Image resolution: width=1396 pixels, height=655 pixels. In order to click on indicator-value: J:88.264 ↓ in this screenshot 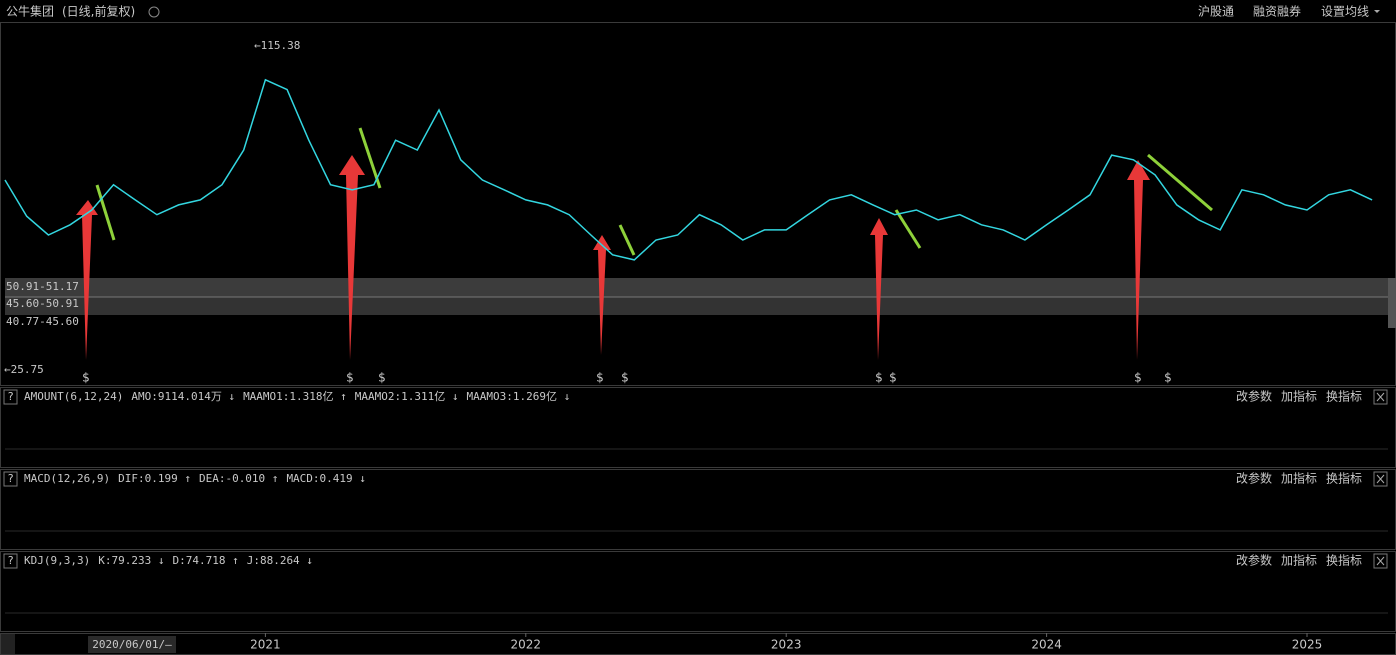, I will do `click(280, 560)`.